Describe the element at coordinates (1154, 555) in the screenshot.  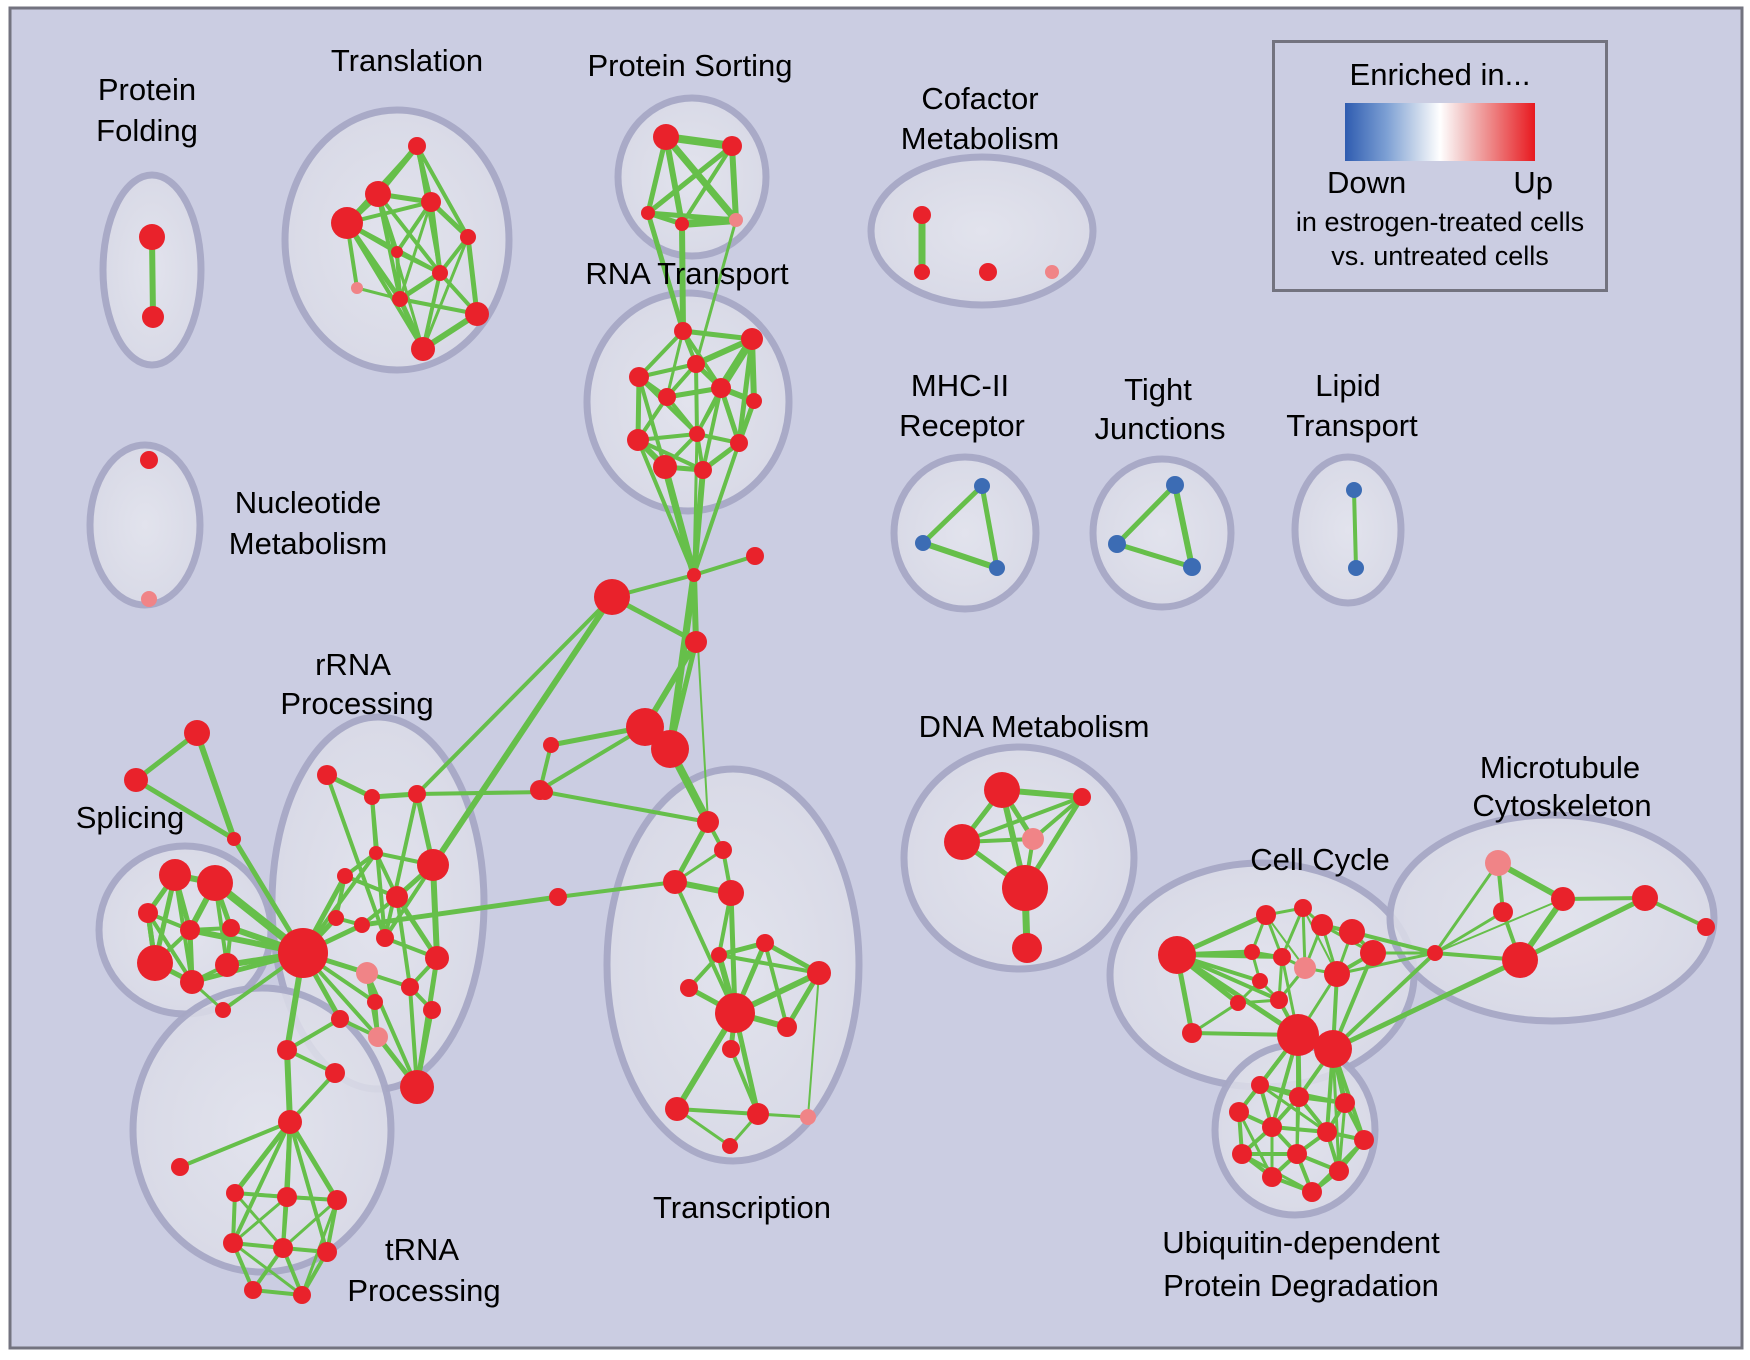
I see `edge-tj2-tj3` at that location.